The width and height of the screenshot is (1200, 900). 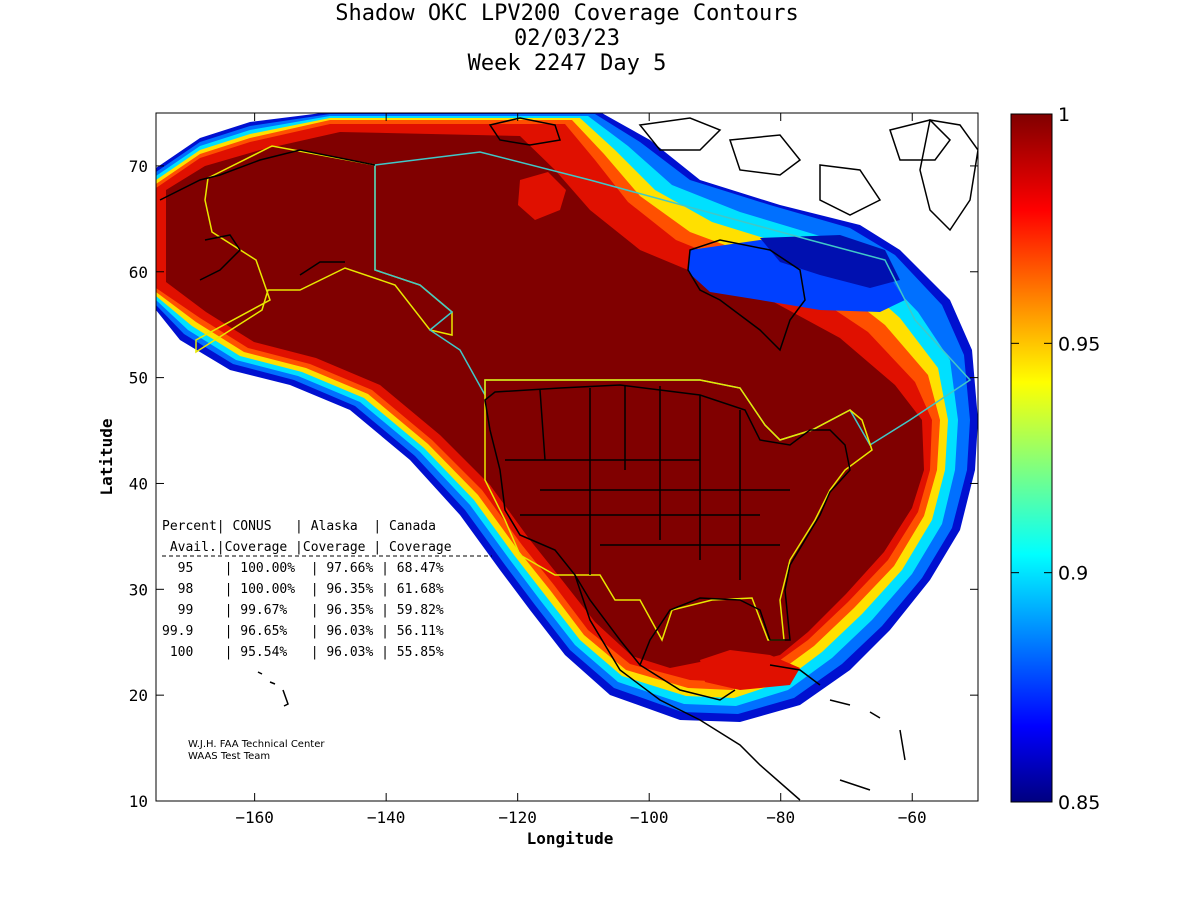 What do you see at coordinates (106, 456) in the screenshot?
I see `y-axis-label: Latitude` at bounding box center [106, 456].